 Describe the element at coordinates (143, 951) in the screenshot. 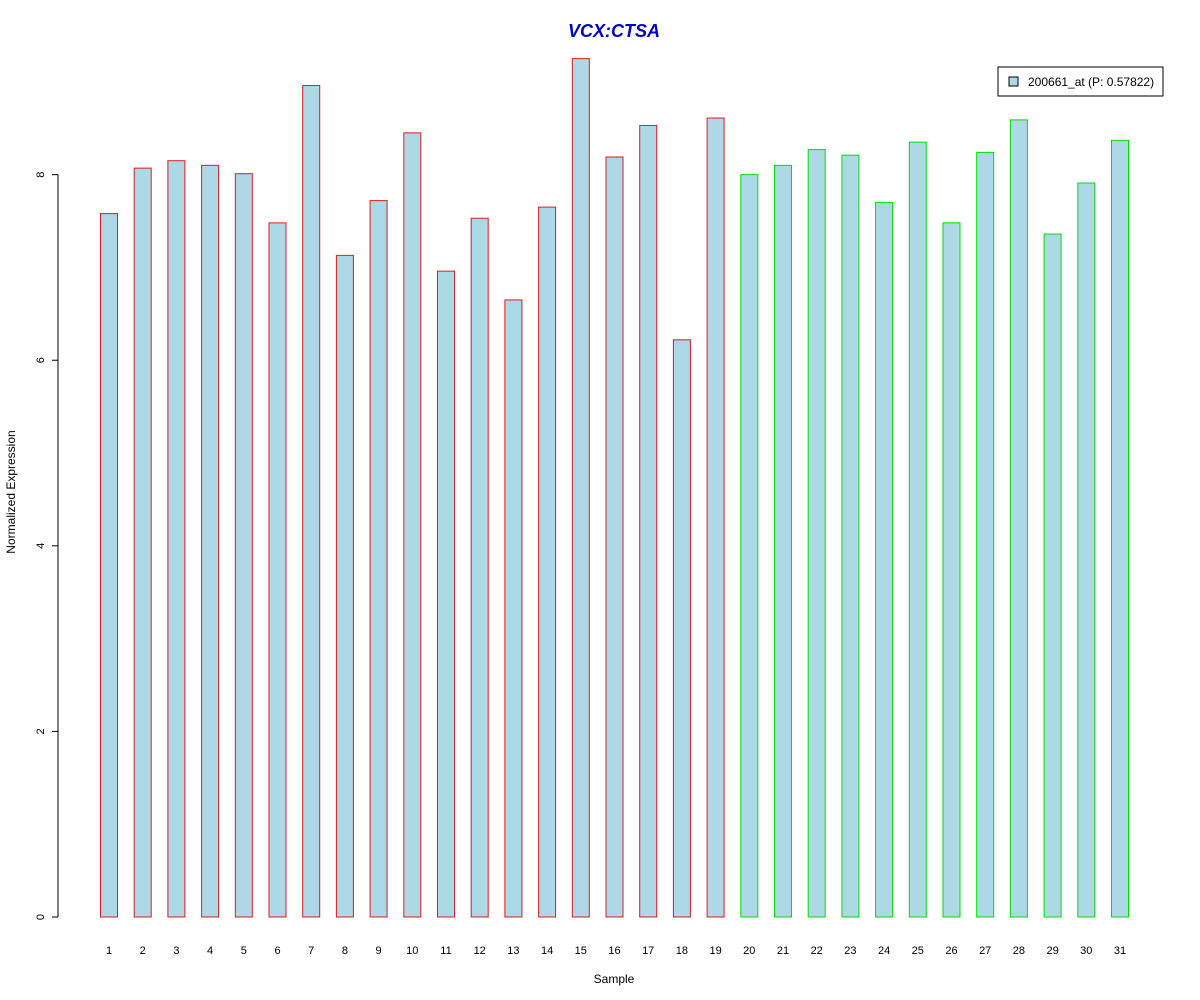

I see `x-tick-label: 2` at that location.